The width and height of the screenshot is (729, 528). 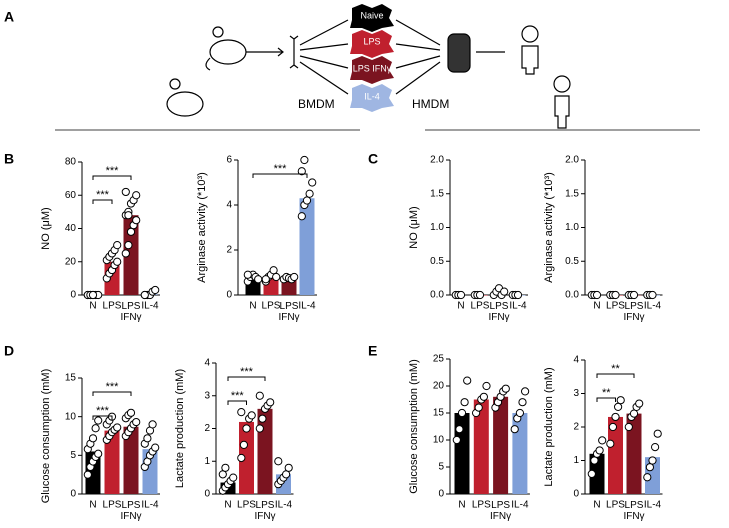 What do you see at coordinates (439, 359) in the screenshot?
I see `y-tick-label: 25` at bounding box center [439, 359].